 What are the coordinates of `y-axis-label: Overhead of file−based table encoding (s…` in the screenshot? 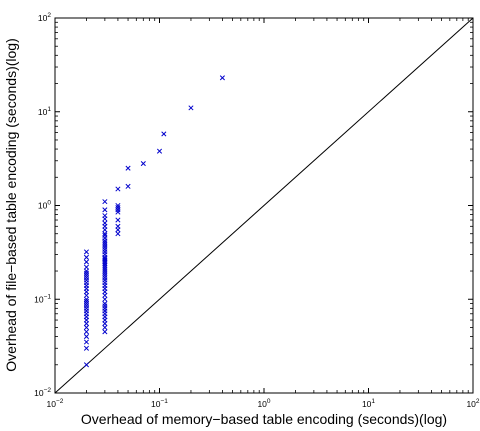 It's located at (11, 204).